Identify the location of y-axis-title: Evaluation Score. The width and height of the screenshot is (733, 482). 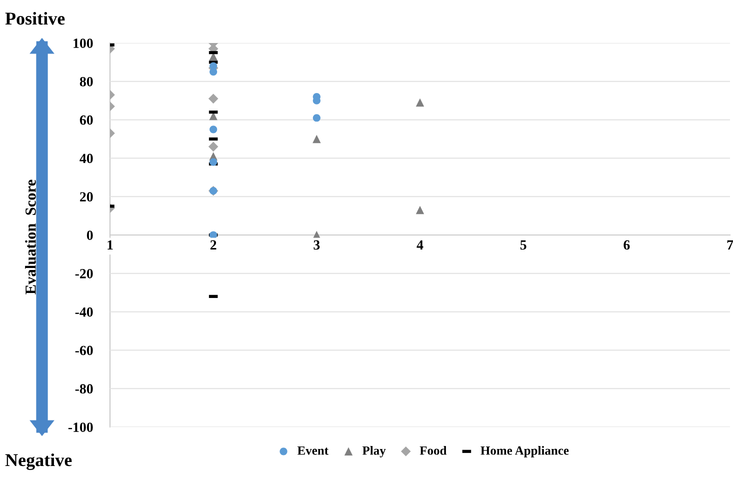
(30, 237).